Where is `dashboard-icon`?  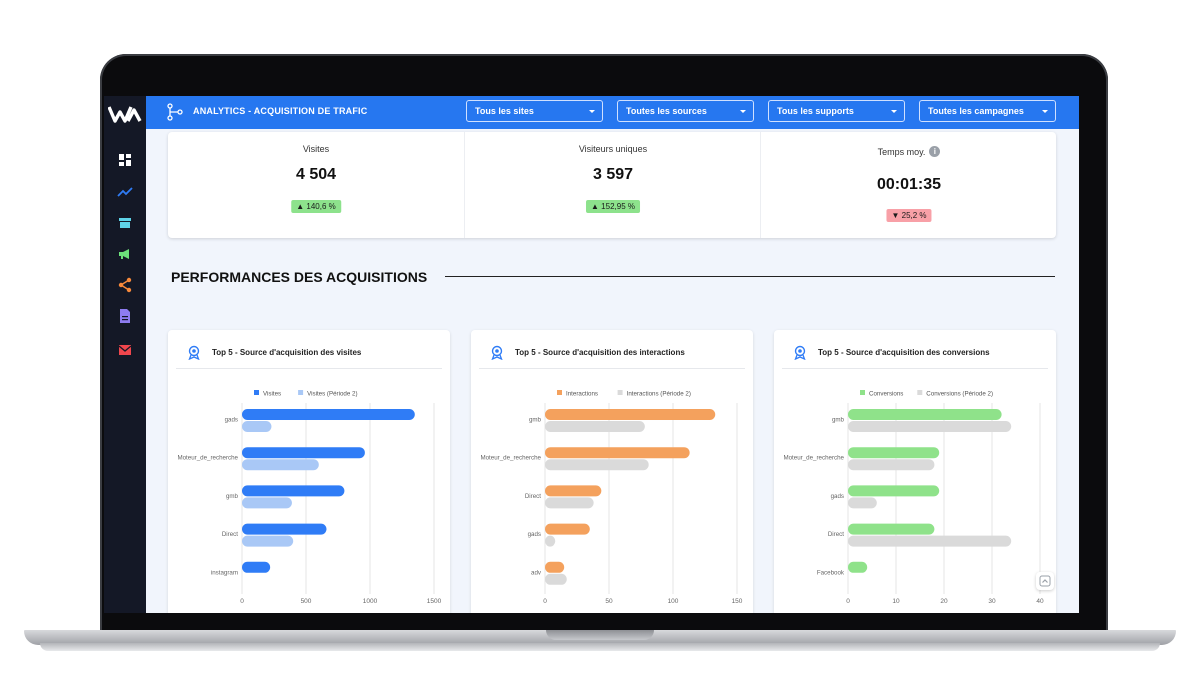 dashboard-icon is located at coordinates (125, 160).